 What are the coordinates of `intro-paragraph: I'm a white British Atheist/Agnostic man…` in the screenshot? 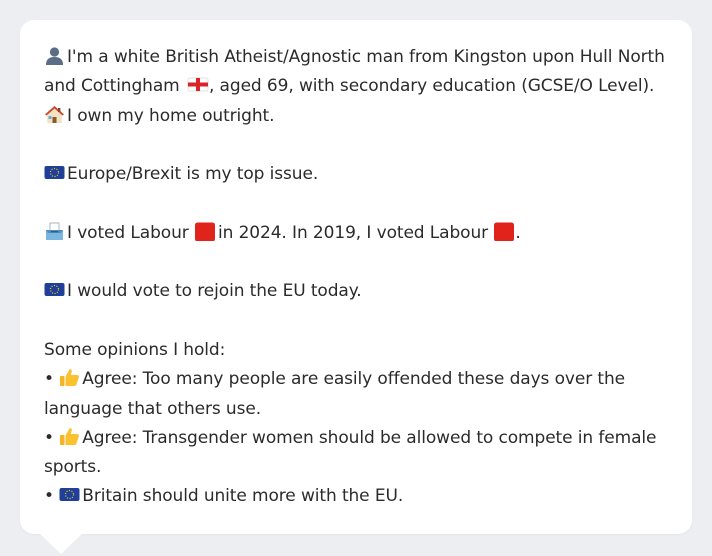 It's located at (356, 87).